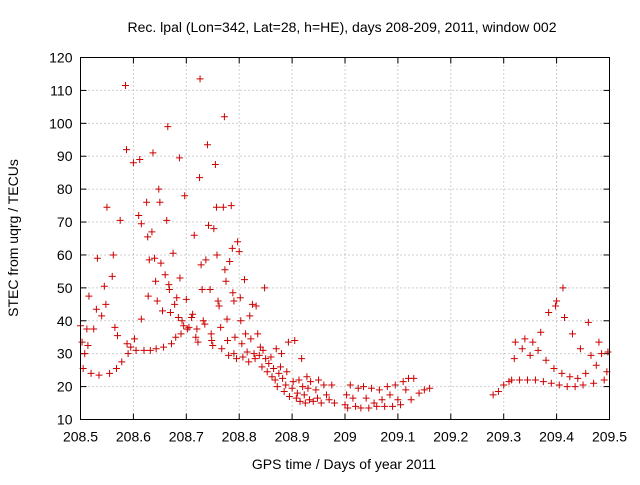 The height and width of the screenshot is (485, 640). I want to click on x-tick-label: 209.4, so click(556, 437).